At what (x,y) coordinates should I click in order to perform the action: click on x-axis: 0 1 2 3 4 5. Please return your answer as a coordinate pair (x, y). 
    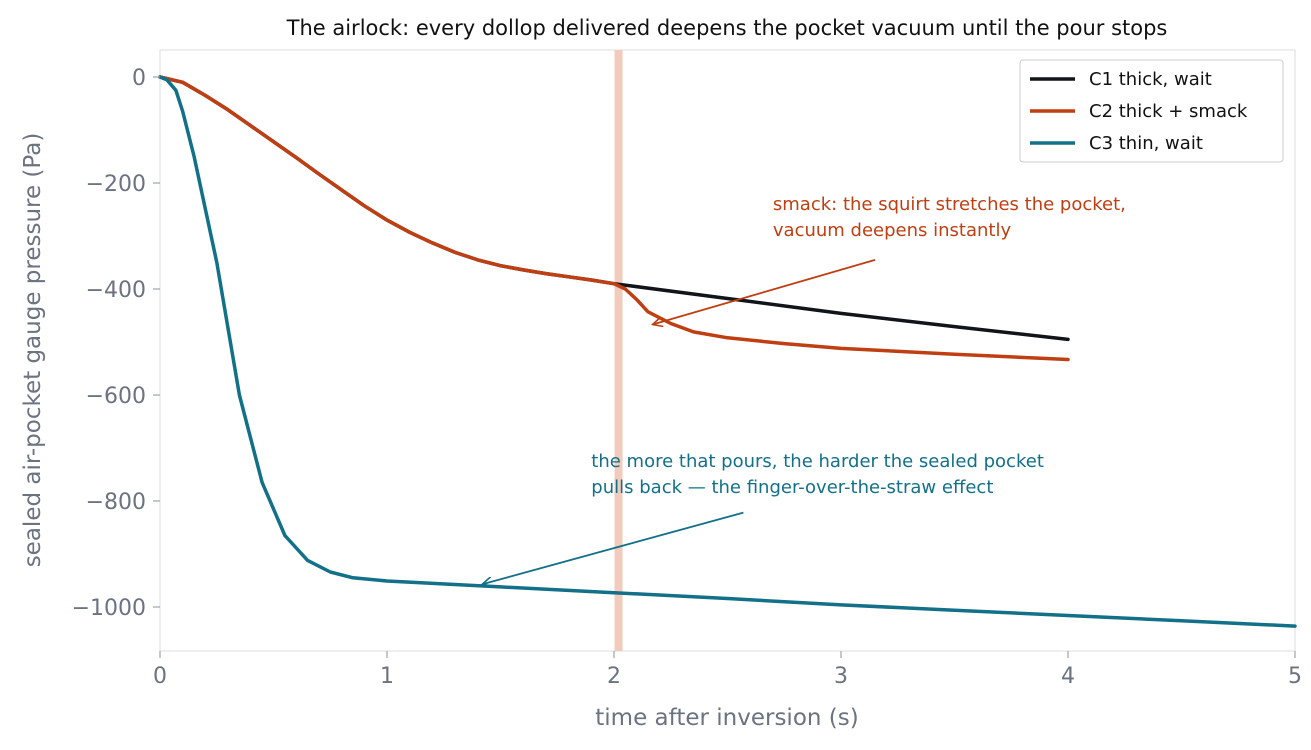
    Looking at the image, I should click on (727, 670).